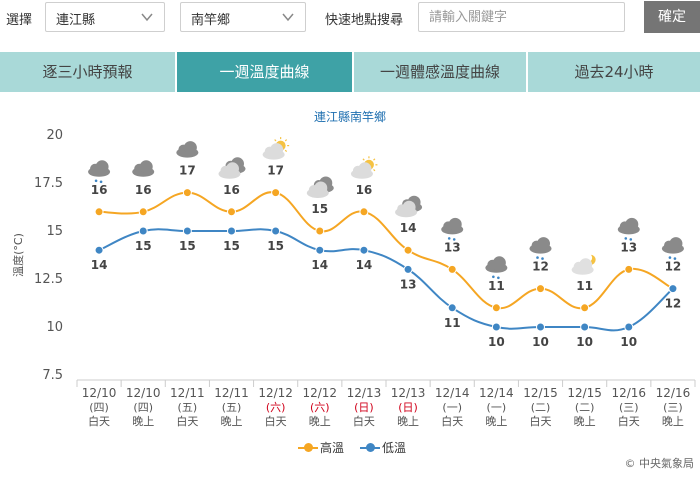 This screenshot has height=477, width=700. Describe the element at coordinates (394, 448) in the screenshot. I see `legend-low-label: 低溫` at that location.